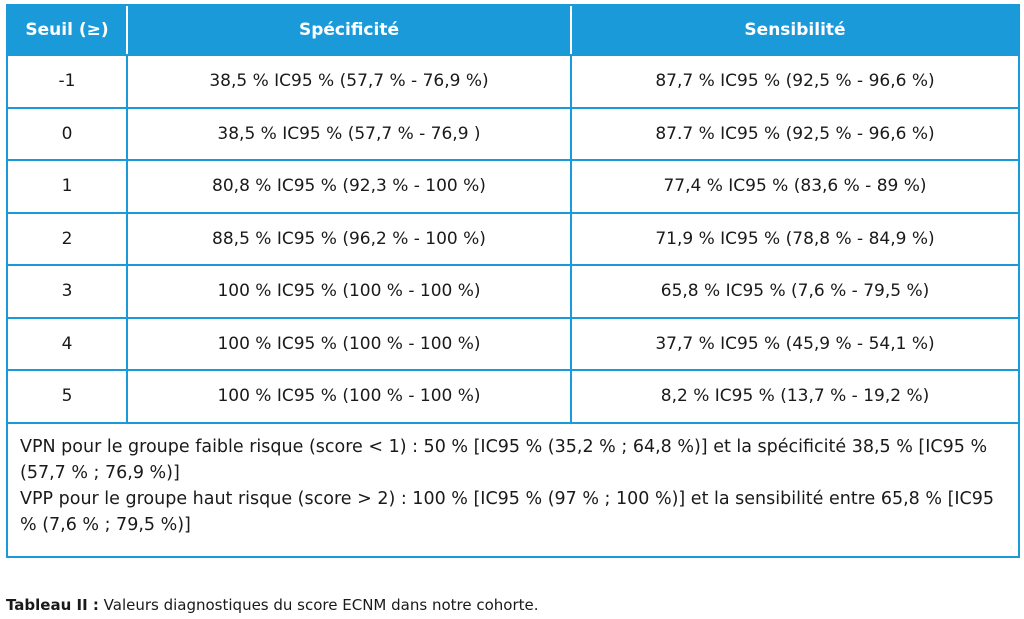  Describe the element at coordinates (795, 30) in the screenshot. I see `header-sensibilite: Sensibilité` at that location.